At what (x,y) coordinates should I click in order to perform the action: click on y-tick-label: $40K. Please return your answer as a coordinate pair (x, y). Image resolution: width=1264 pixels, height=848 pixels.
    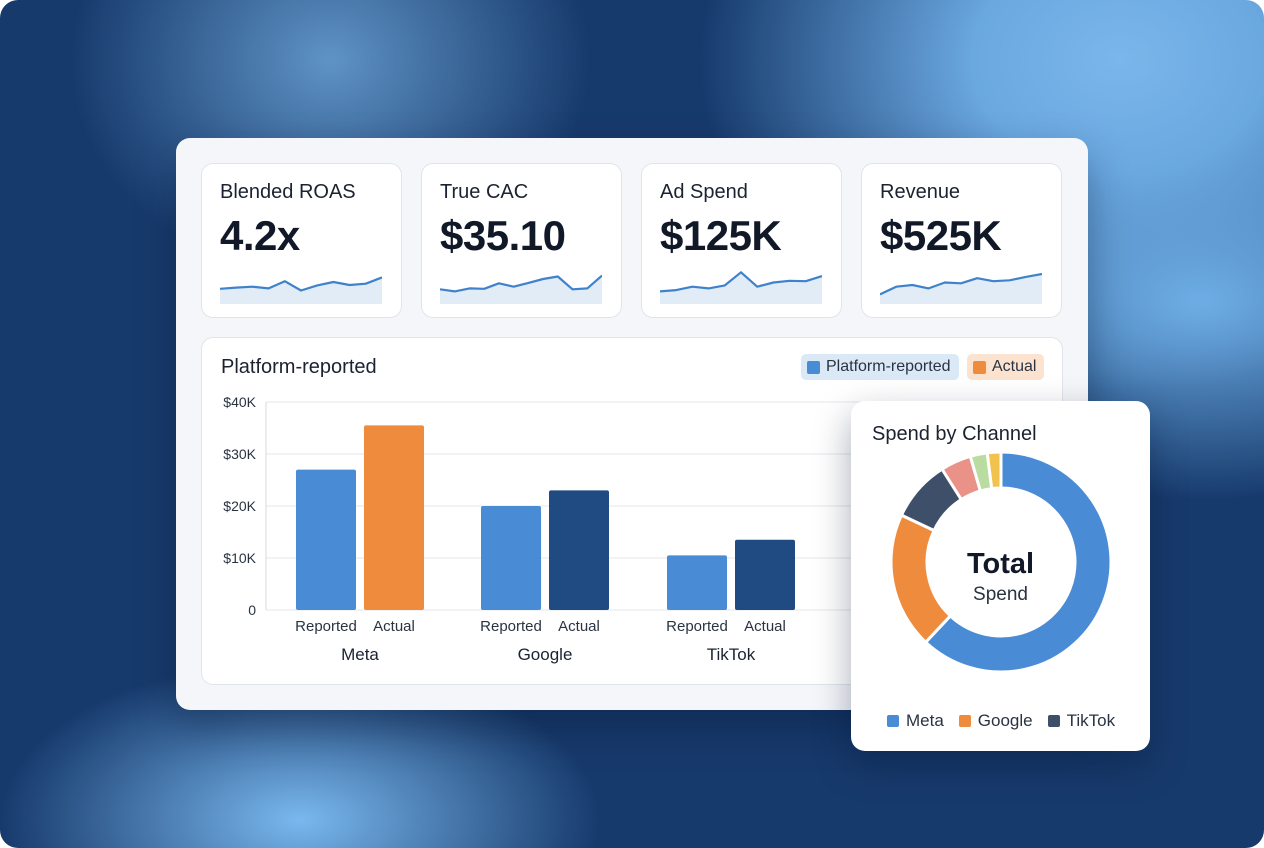
    Looking at the image, I should click on (239, 402).